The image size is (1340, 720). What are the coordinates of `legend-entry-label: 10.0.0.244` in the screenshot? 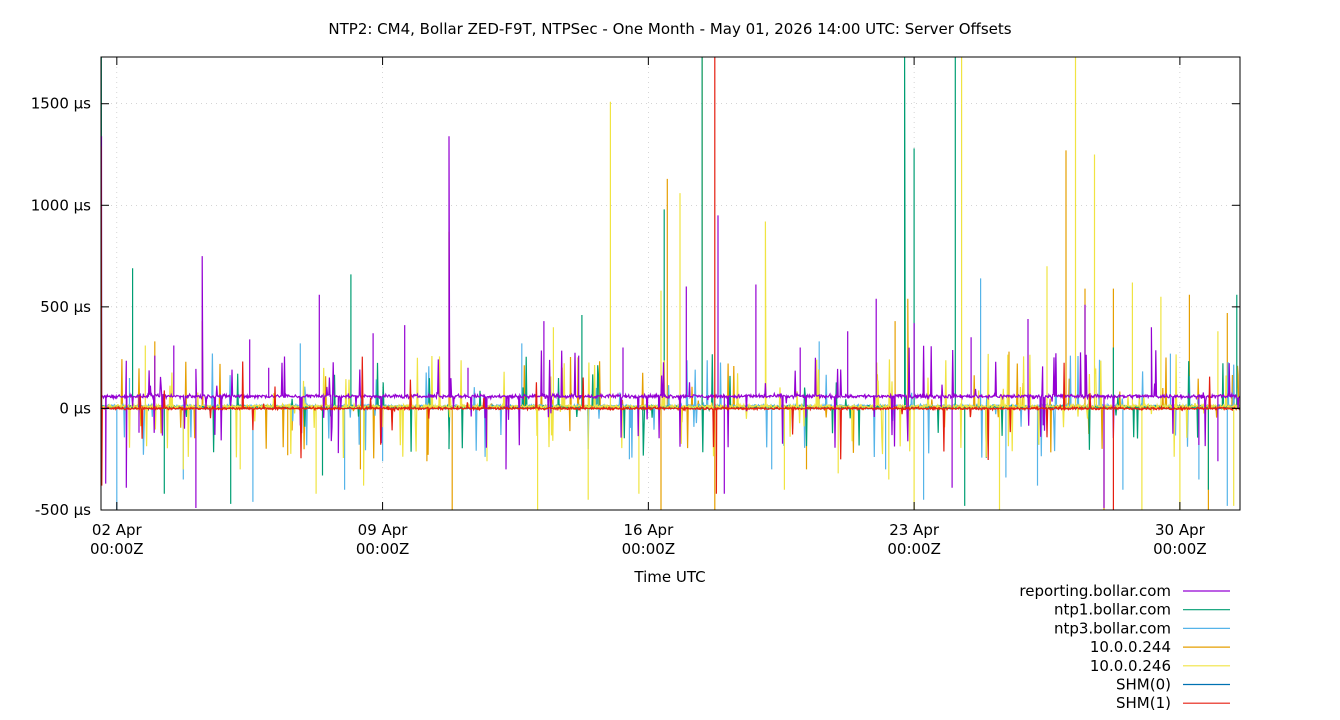 It's located at (1130, 647).